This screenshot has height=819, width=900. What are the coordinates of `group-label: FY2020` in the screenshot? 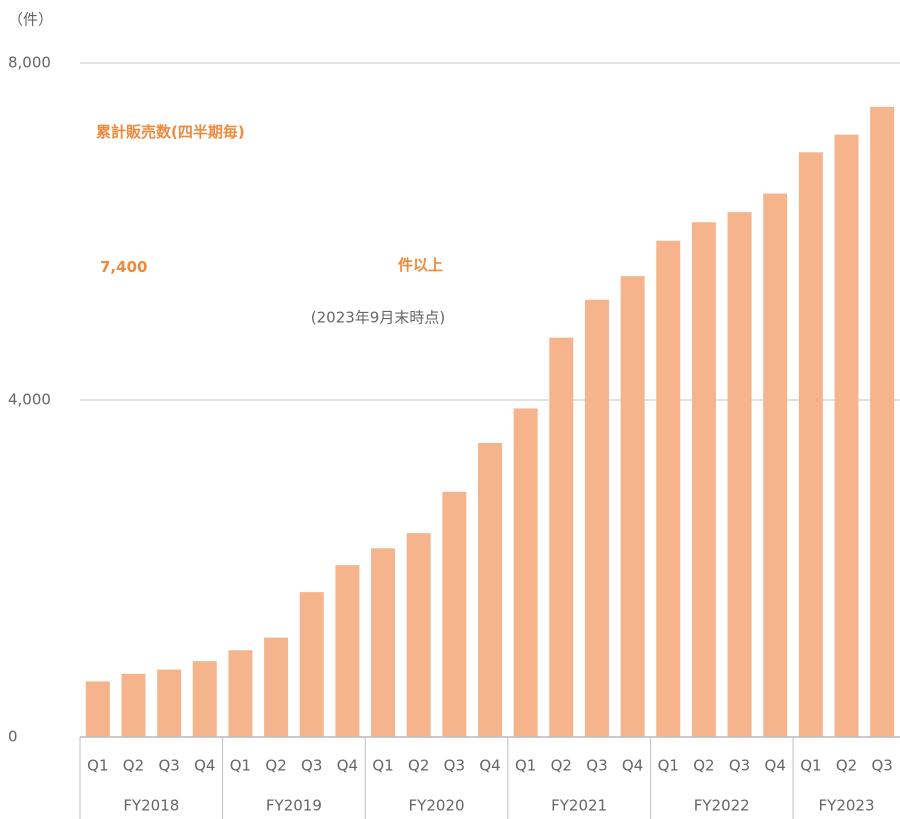 It's located at (437, 806).